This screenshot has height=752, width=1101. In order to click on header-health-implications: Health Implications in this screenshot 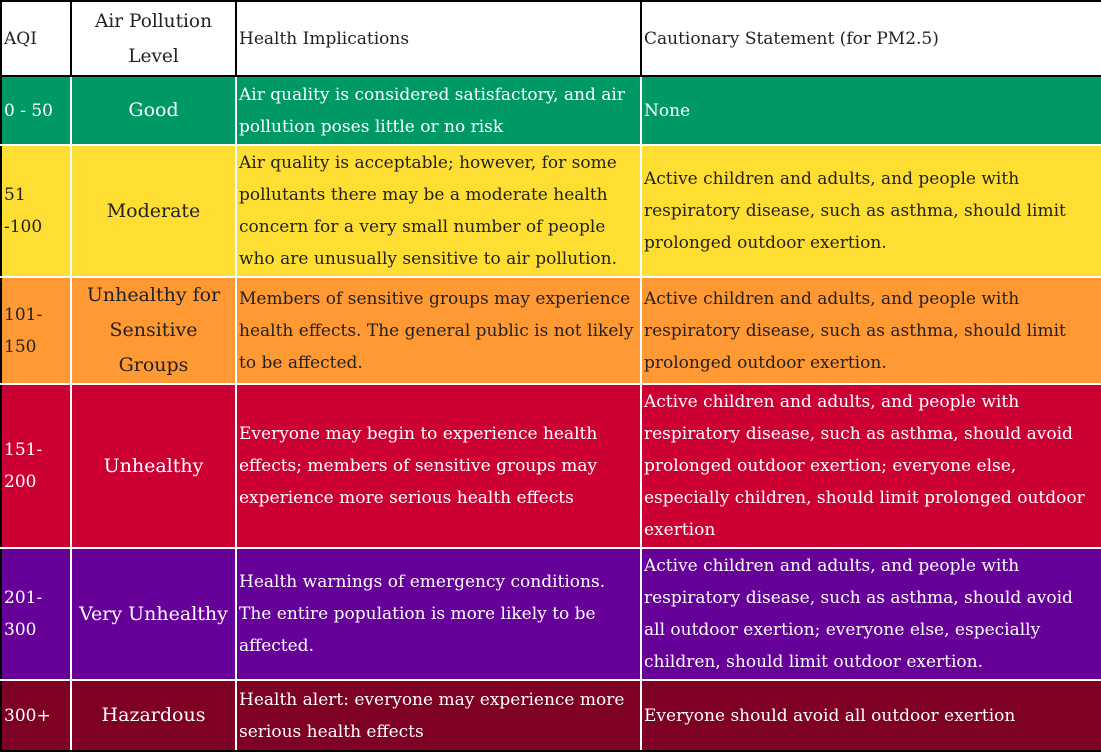, I will do `click(438, 38)`.